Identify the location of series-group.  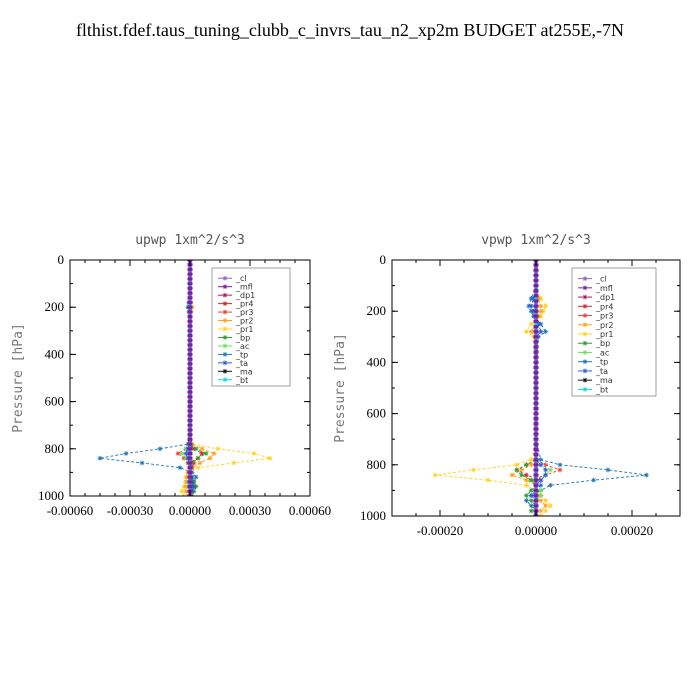
(185, 378).